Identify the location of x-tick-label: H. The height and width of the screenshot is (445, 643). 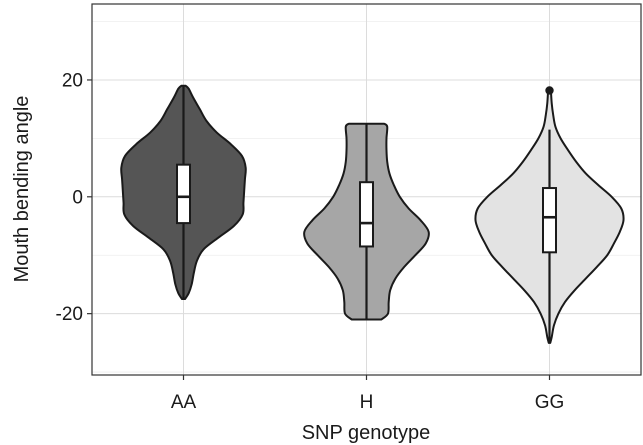
(367, 402).